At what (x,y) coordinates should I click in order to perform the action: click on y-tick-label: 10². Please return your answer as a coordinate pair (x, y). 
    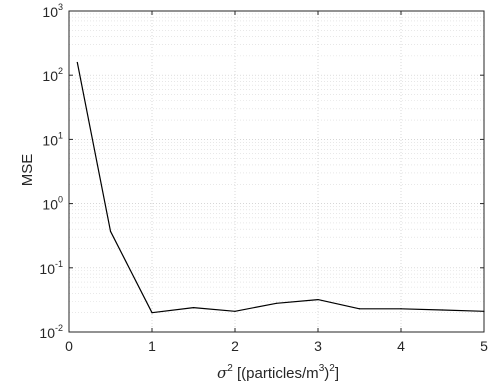
    Looking at the image, I should click on (52, 75).